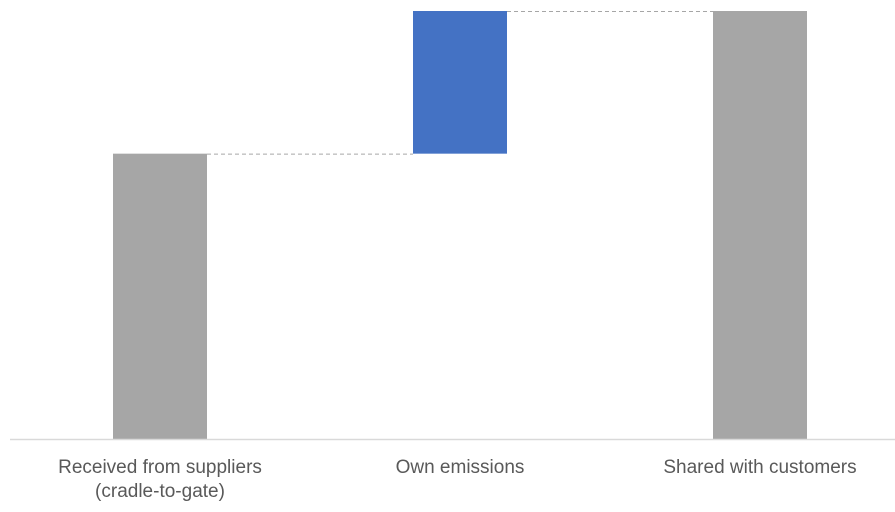 This screenshot has height=512, width=895. What do you see at coordinates (460, 82) in the screenshot?
I see `increase-bar` at bounding box center [460, 82].